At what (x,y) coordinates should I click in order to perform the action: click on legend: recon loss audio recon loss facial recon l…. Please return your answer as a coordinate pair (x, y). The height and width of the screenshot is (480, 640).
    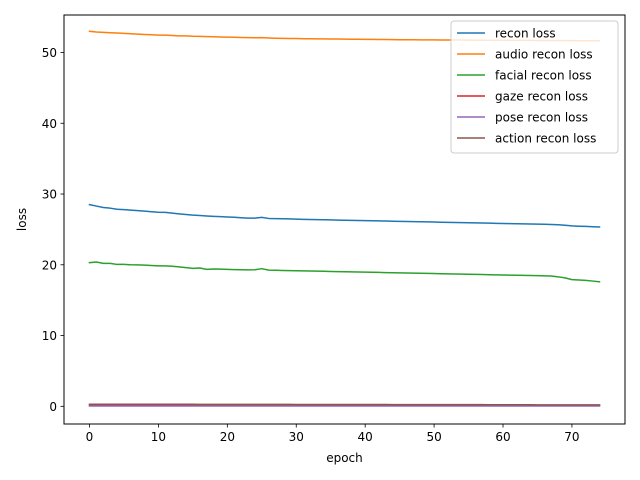
    Looking at the image, I should click on (534, 87).